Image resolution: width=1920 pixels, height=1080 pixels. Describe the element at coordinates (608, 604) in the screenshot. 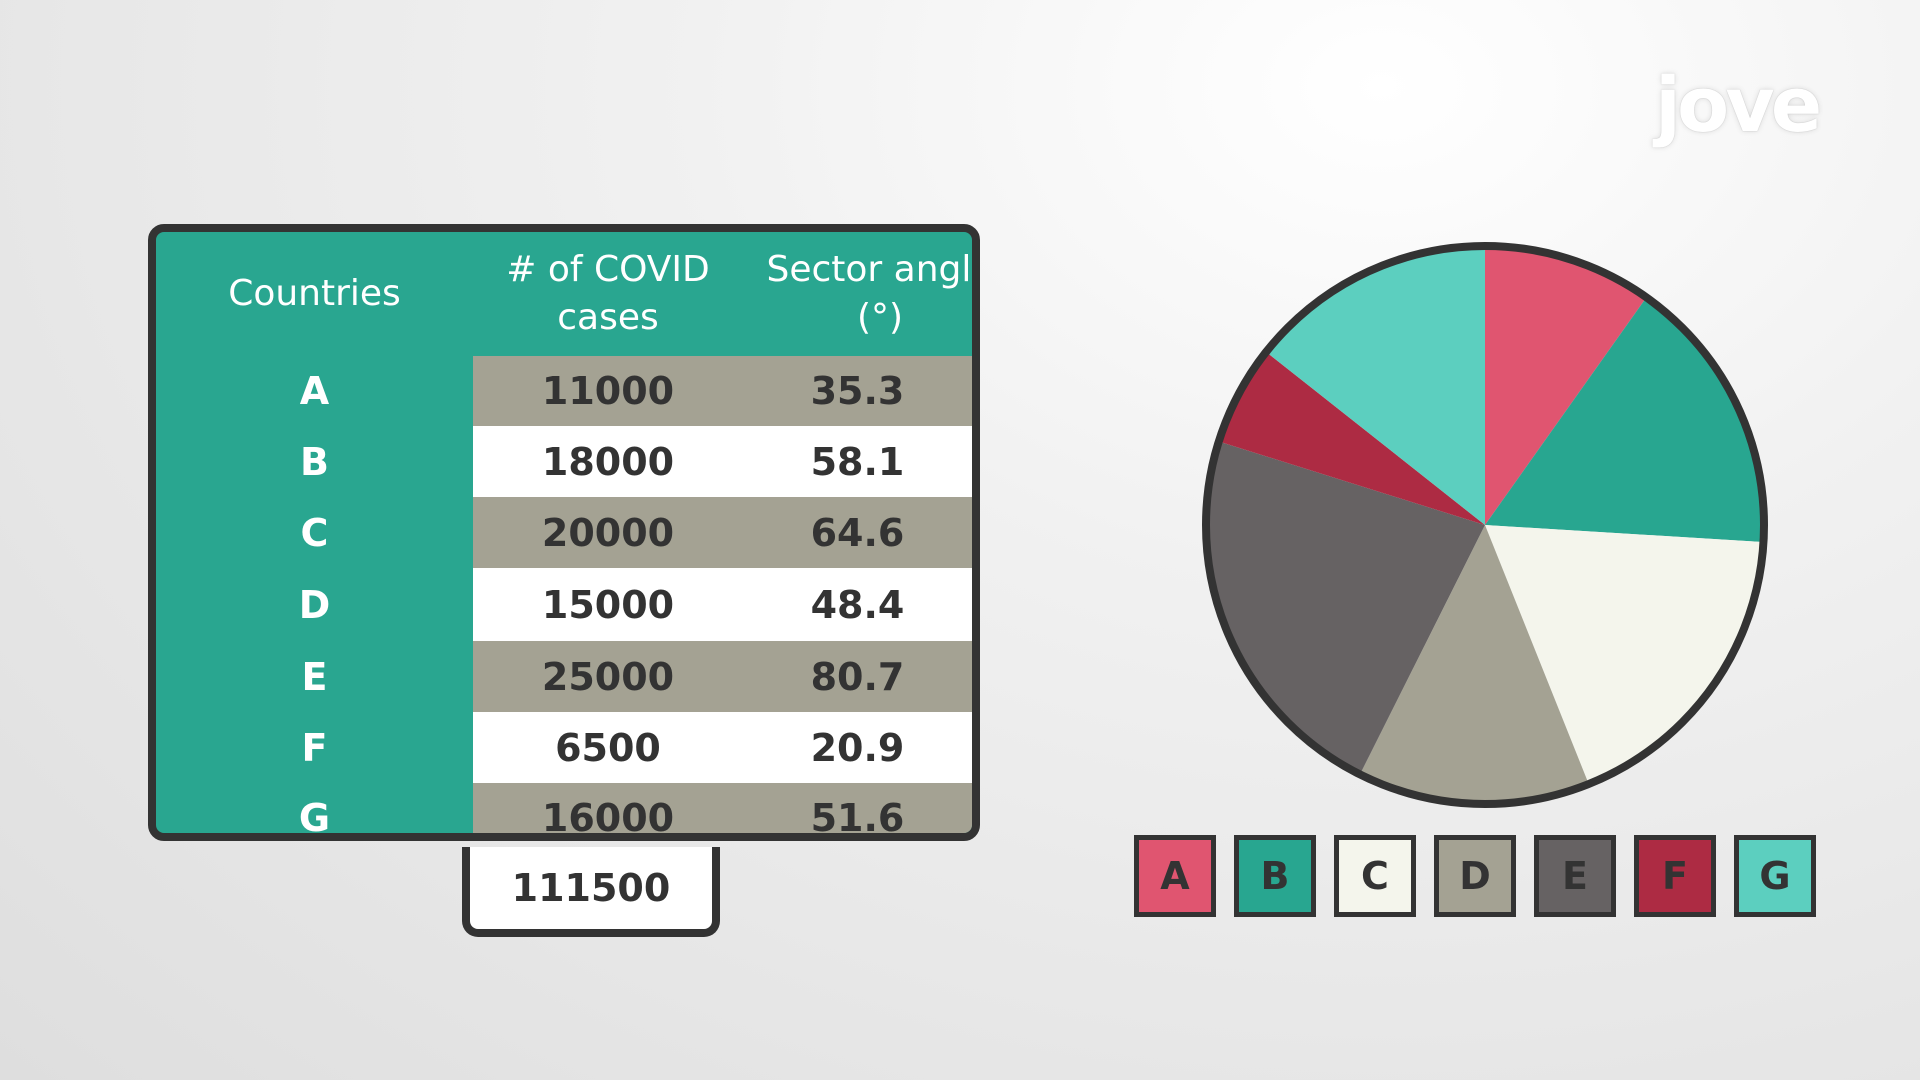

I see `cases-cell: 15000` at that location.